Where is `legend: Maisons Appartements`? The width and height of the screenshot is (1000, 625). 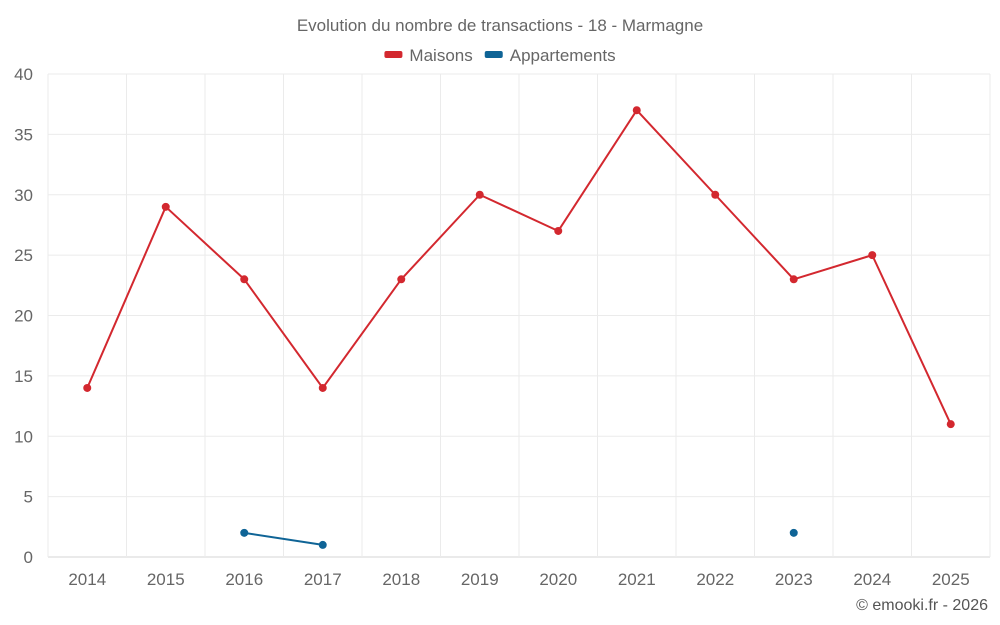
legend: Maisons Appartements is located at coordinates (500, 55).